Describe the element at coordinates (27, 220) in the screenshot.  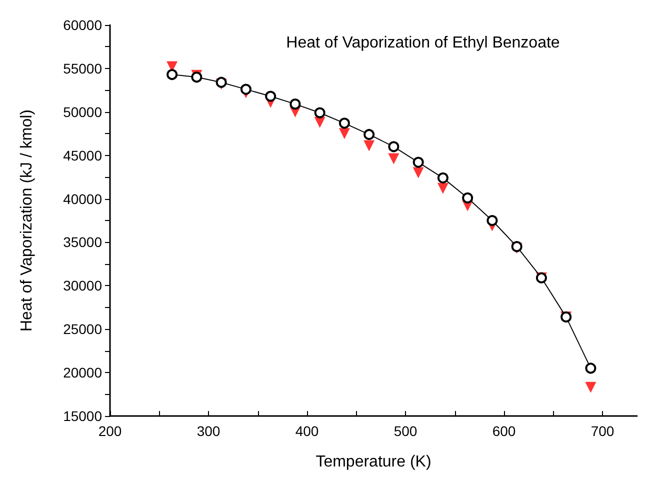
I see `y-axis-title: Heat of Vaporization (kJ / kmol)` at that location.